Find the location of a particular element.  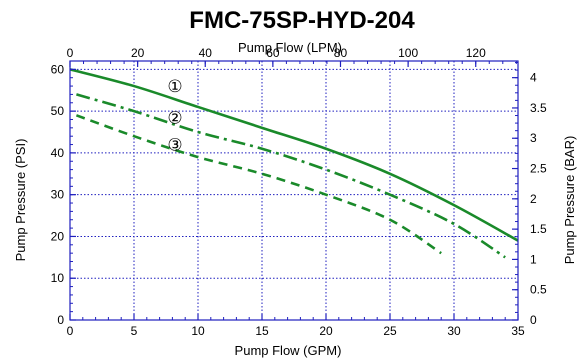

x2-tick-label: 60 is located at coordinates (273, 53).